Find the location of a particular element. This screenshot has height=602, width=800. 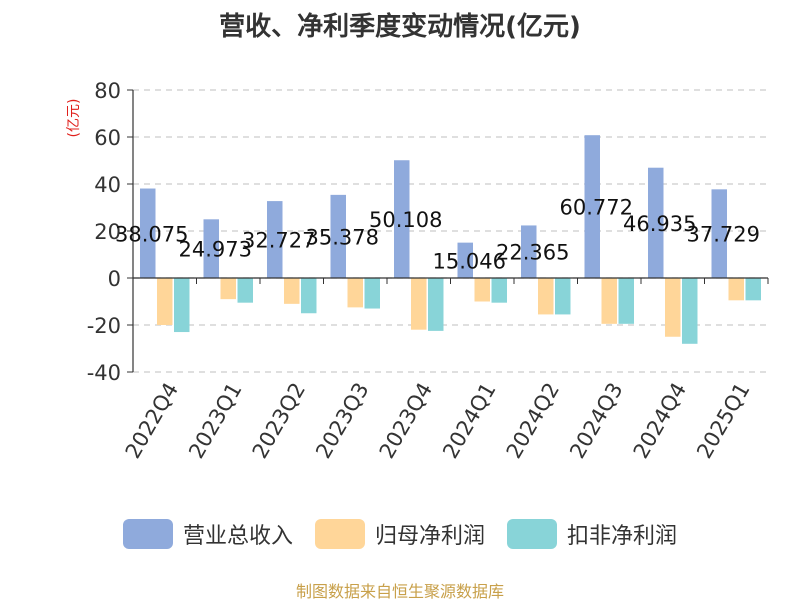

x-tick-label: 2024Q1 is located at coordinates (469, 421).